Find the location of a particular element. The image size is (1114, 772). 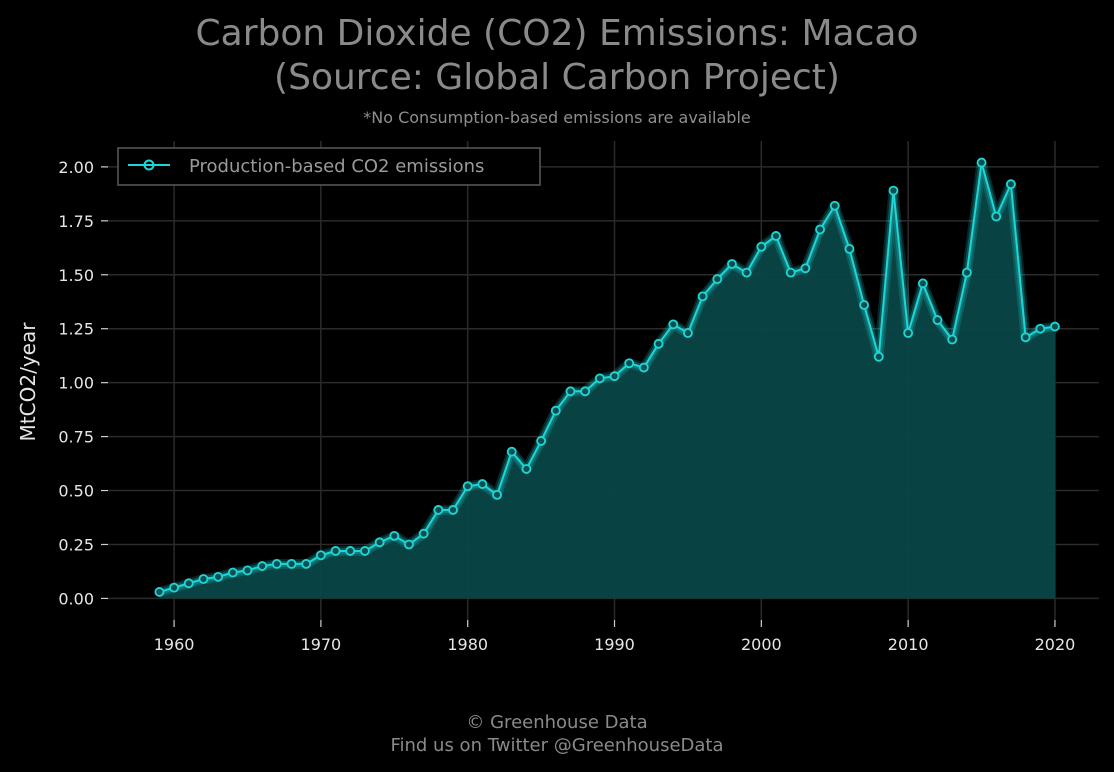

x-tick-label: 2010 is located at coordinates (908, 644).